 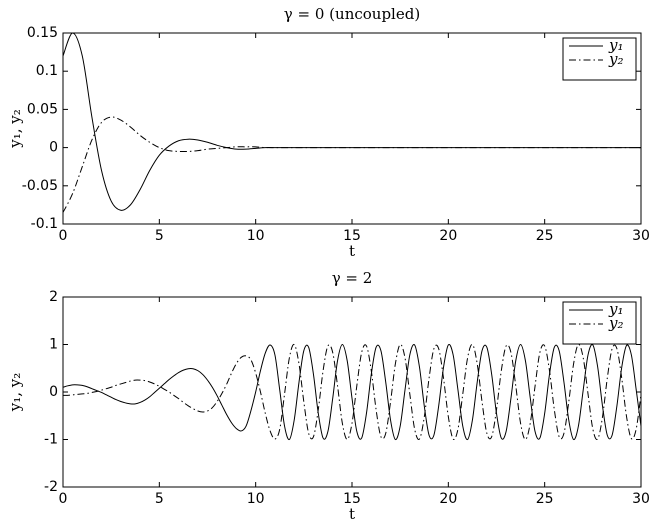 What do you see at coordinates (51, 440) in the screenshot?
I see `y-tick-label: -1` at bounding box center [51, 440].